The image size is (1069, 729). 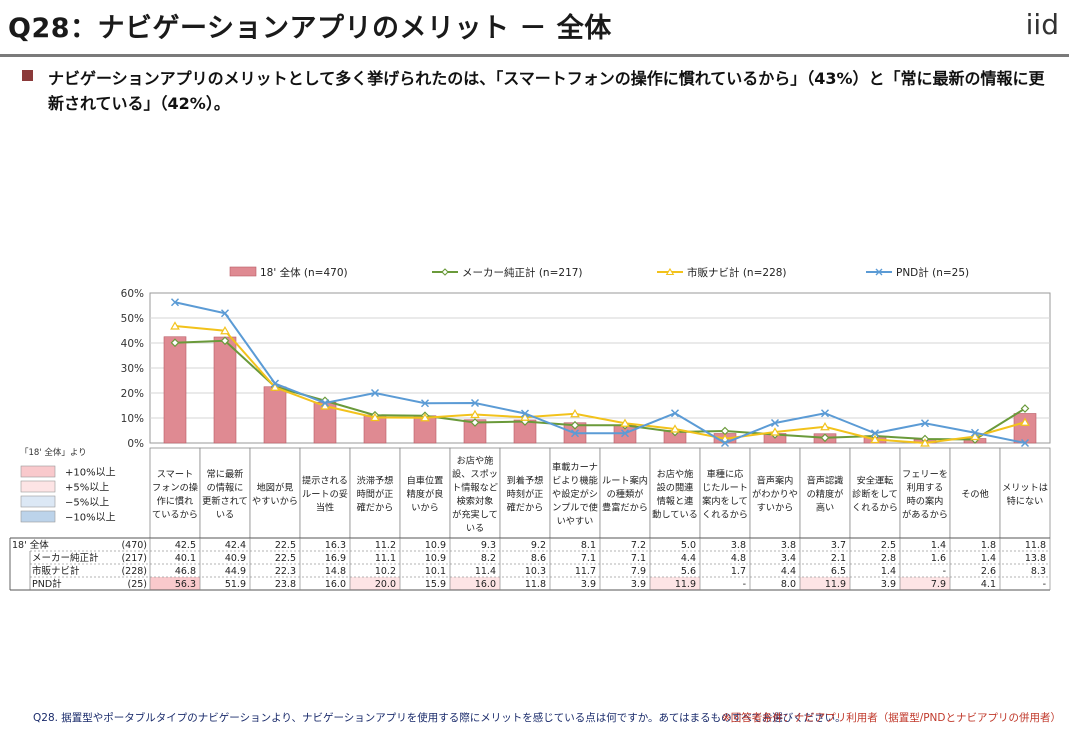 What do you see at coordinates (522, 272) in the screenshot?
I see `legend-label: メーカー純正計 (n=217)` at bounding box center [522, 272].